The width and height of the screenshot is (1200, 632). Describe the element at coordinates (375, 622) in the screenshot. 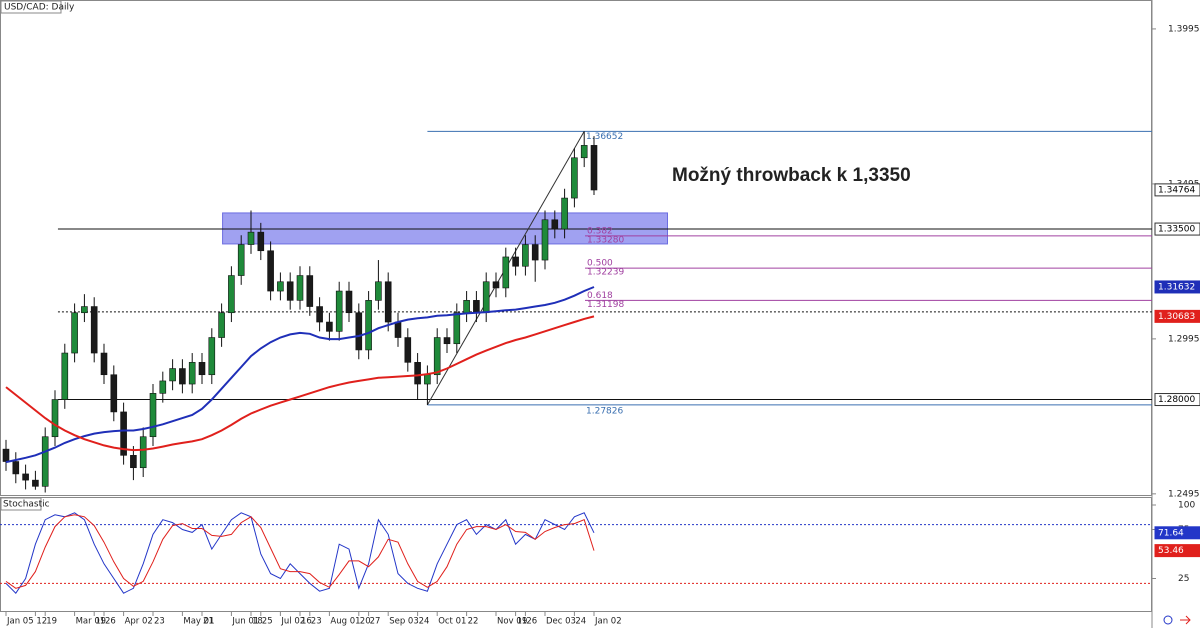

I see `x-tick-label: 27` at that location.